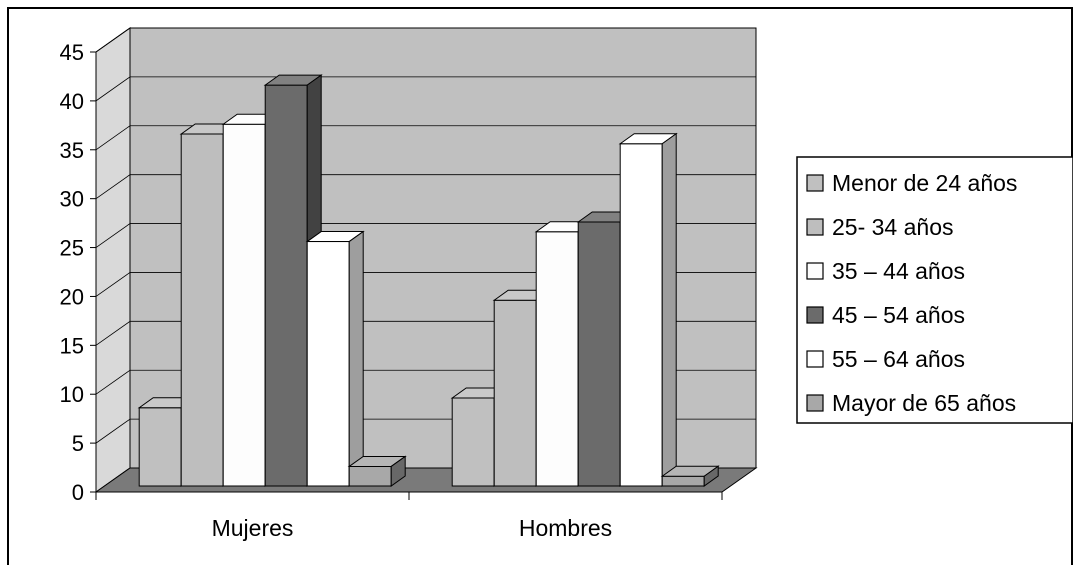 This screenshot has height=570, width=1073. I want to click on y-axis: 0 5 10 15 20 25 30 35 40 45, so click(78, 272).